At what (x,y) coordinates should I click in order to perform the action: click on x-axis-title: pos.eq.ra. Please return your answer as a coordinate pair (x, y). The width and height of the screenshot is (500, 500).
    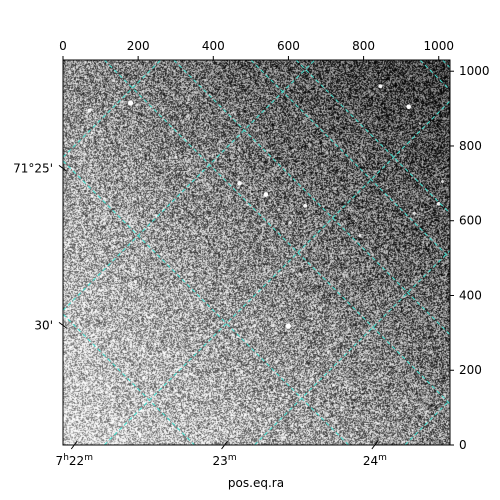
    Looking at the image, I should click on (256, 483).